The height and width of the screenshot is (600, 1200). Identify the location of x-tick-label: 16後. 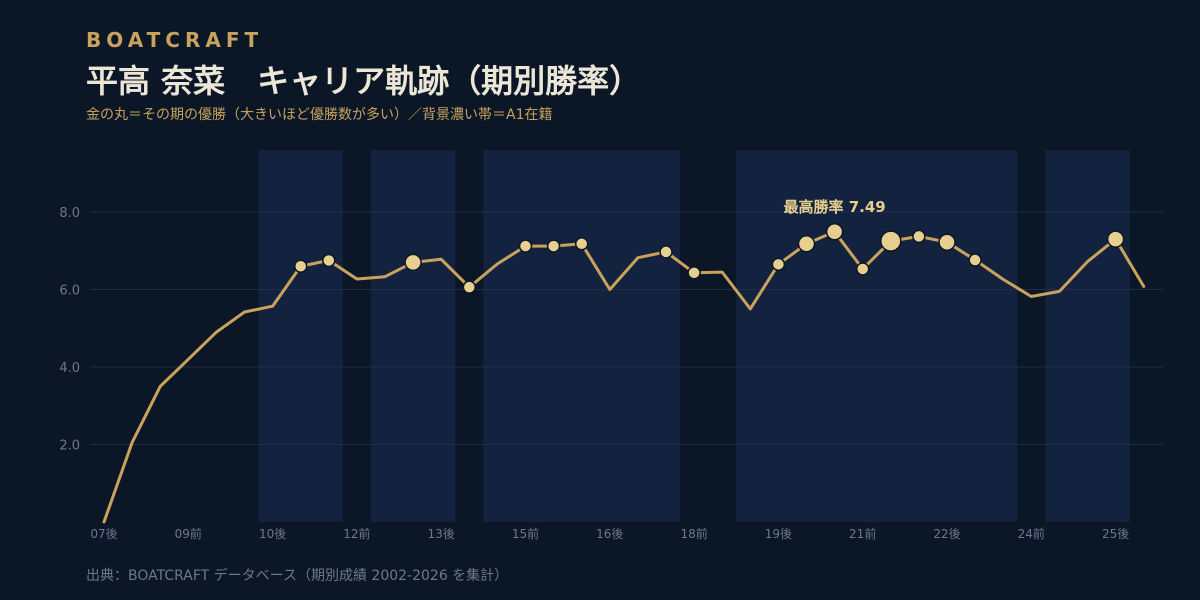
(609, 534).